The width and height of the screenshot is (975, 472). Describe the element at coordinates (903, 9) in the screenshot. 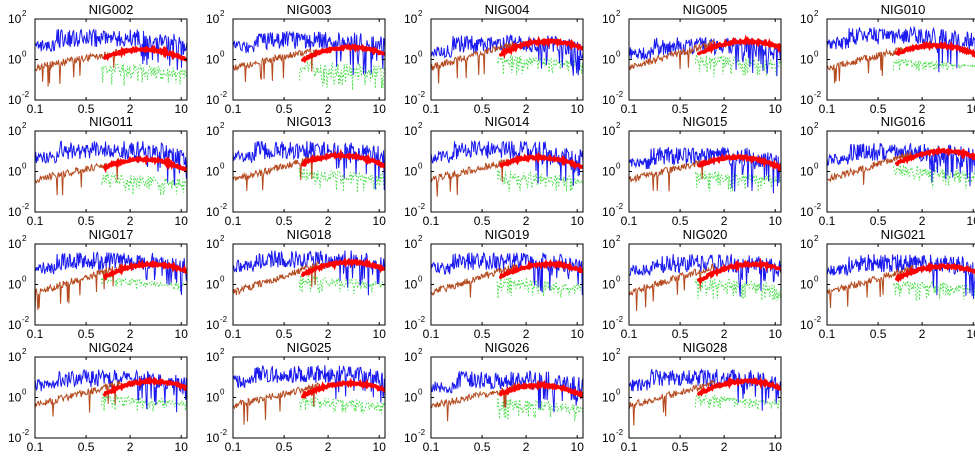

I see `subplot-title: NIG010` at that location.